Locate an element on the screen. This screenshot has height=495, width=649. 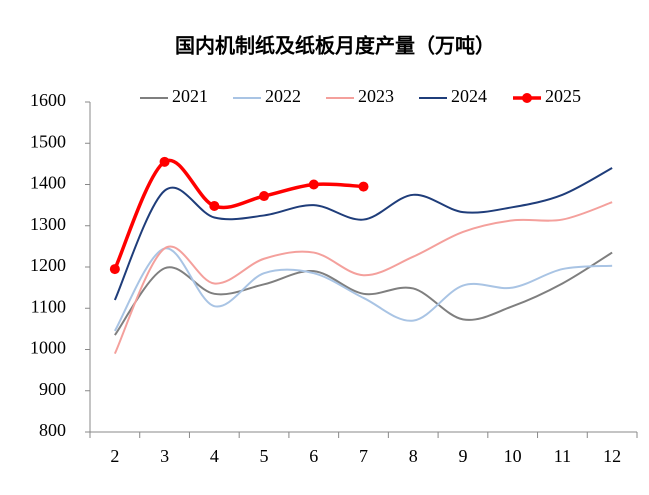
legend-label: 2021 is located at coordinates (190, 96).